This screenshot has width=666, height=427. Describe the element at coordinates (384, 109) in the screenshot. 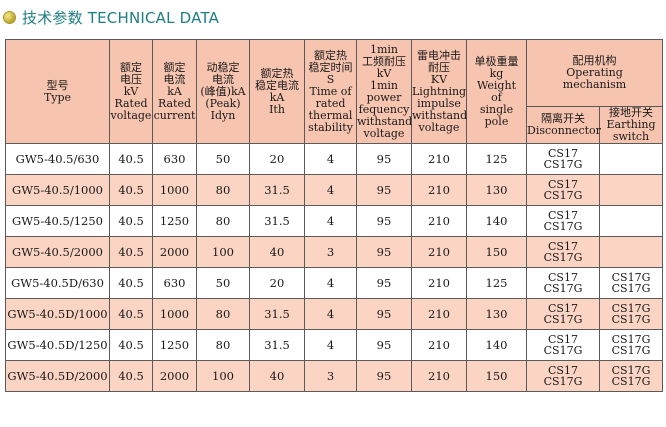

I see `header-line: fequency` at that location.